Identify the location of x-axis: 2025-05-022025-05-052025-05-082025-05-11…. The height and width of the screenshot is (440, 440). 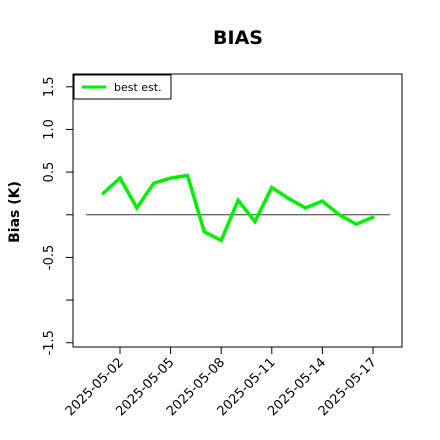
(221, 383).